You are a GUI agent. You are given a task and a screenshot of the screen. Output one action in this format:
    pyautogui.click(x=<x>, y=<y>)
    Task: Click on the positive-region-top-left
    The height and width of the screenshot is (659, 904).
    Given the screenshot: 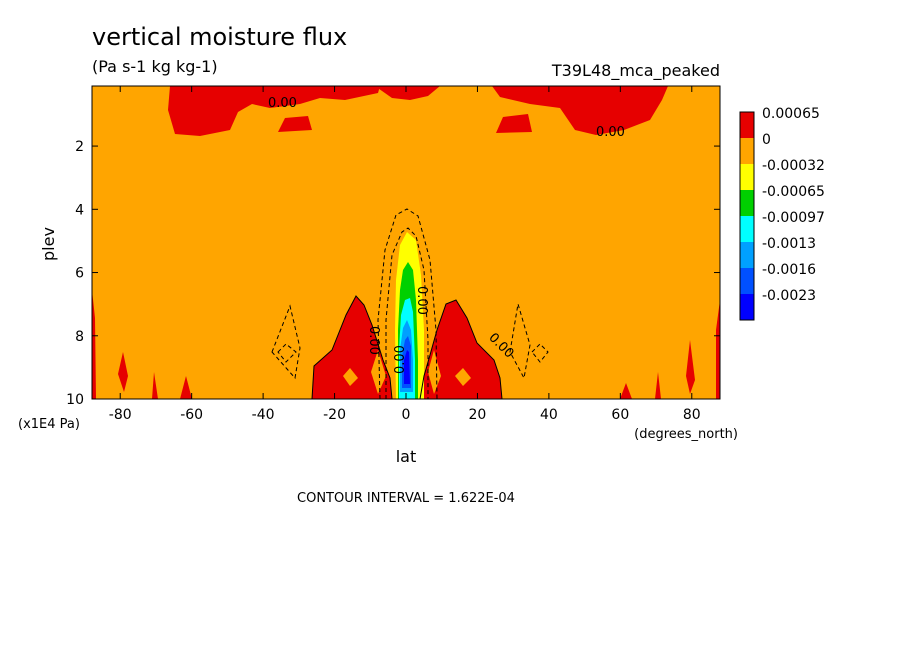 What is the action you would take?
    pyautogui.click(x=274, y=111)
    